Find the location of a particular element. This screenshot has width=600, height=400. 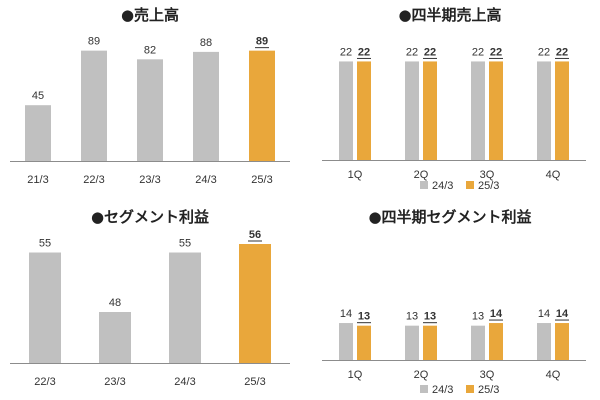

segment-profit-title: ●セグメント利益 is located at coordinates (150, 217).